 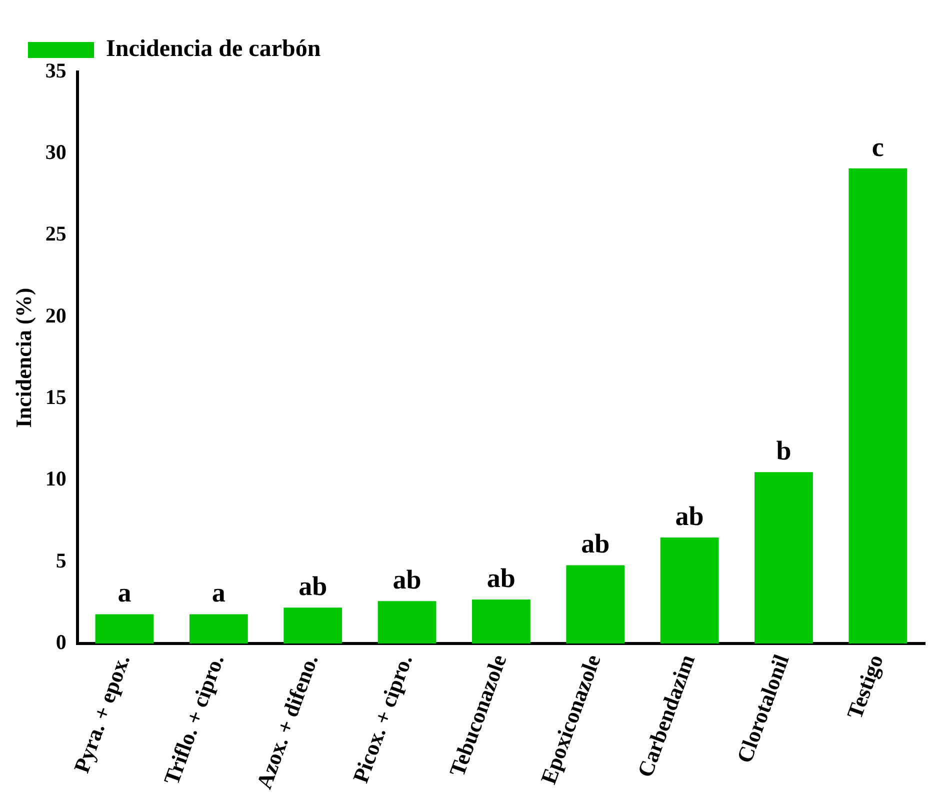 I want to click on y-tick-label: 20, so click(x=55, y=315).